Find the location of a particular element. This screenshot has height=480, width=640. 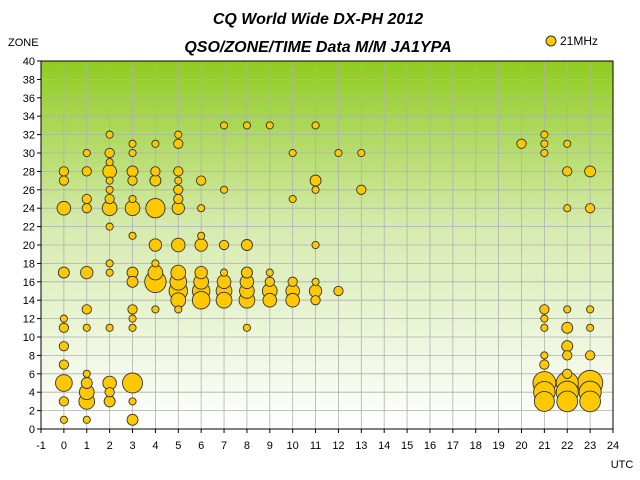

x-tick-label: 2 is located at coordinates (110, 446).